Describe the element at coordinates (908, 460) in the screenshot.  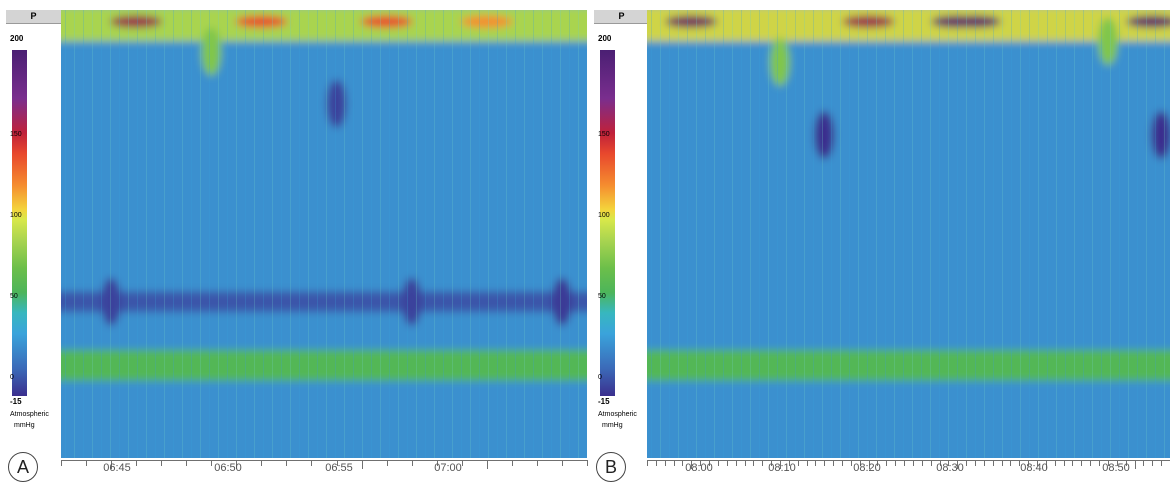
I see `x-axis-b` at that location.